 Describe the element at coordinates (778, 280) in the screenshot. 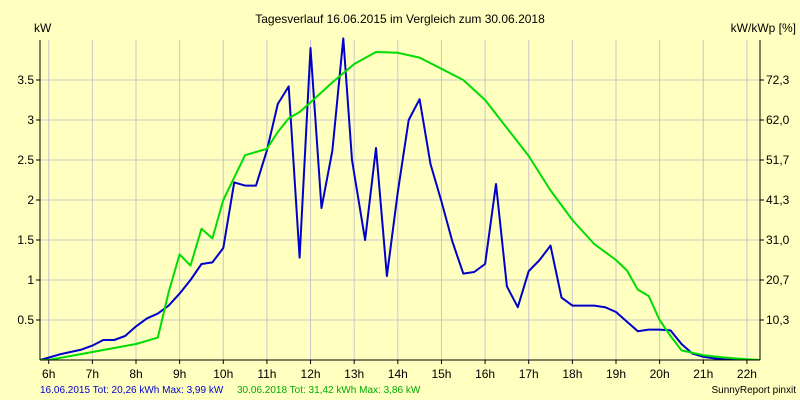

I see `y-tick-label-right: 20,7` at that location.